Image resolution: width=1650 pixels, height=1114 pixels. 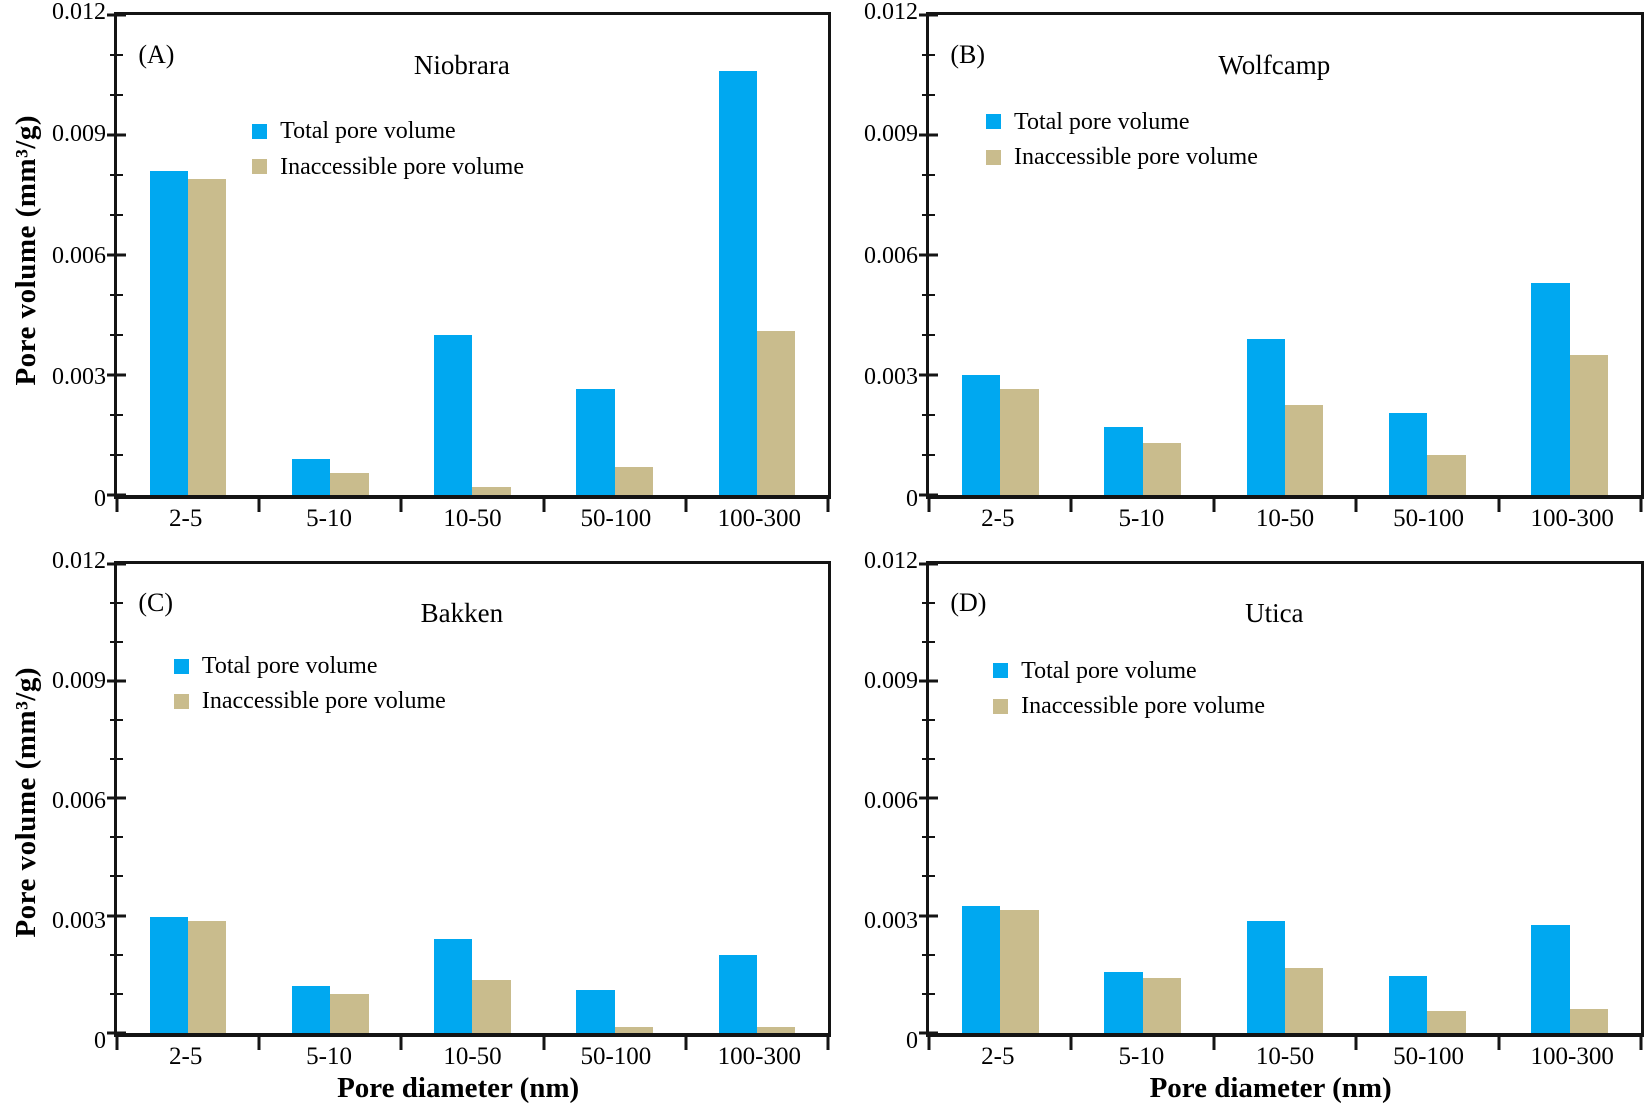 I want to click on y-tick-label: 0.006, so click(x=79, y=801).